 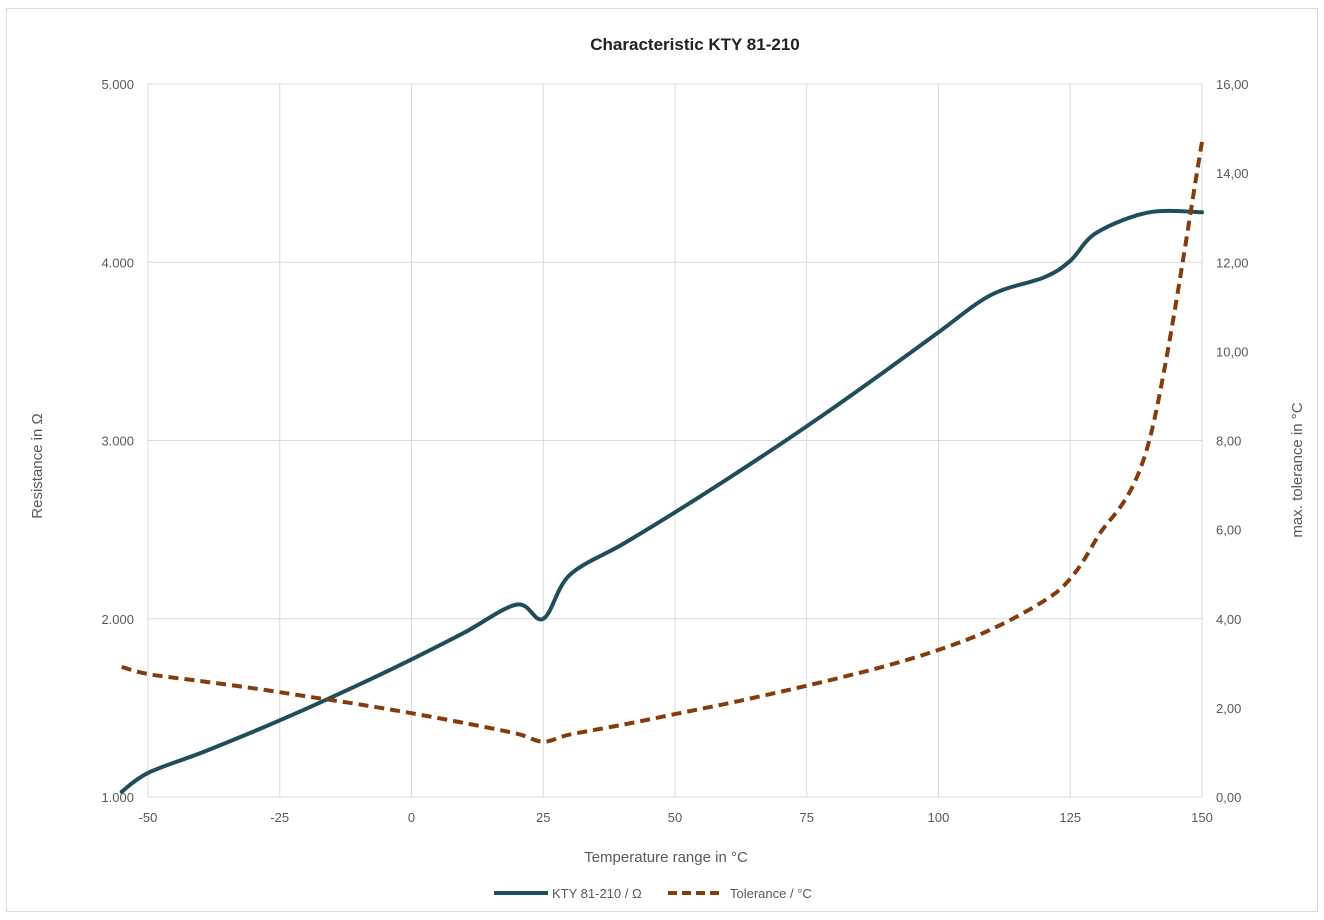 I want to click on x-axis-label: Temperature range in °C, so click(x=666, y=857).